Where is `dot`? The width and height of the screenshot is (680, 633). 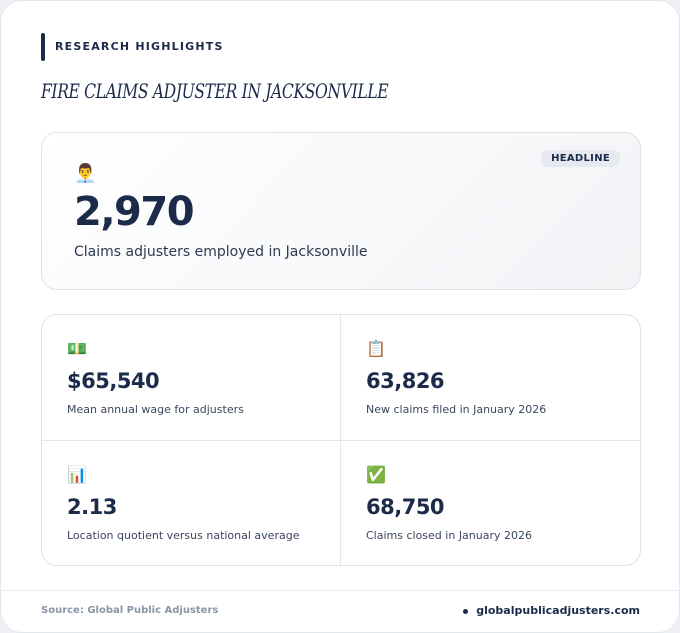
dot is located at coordinates (466, 611).